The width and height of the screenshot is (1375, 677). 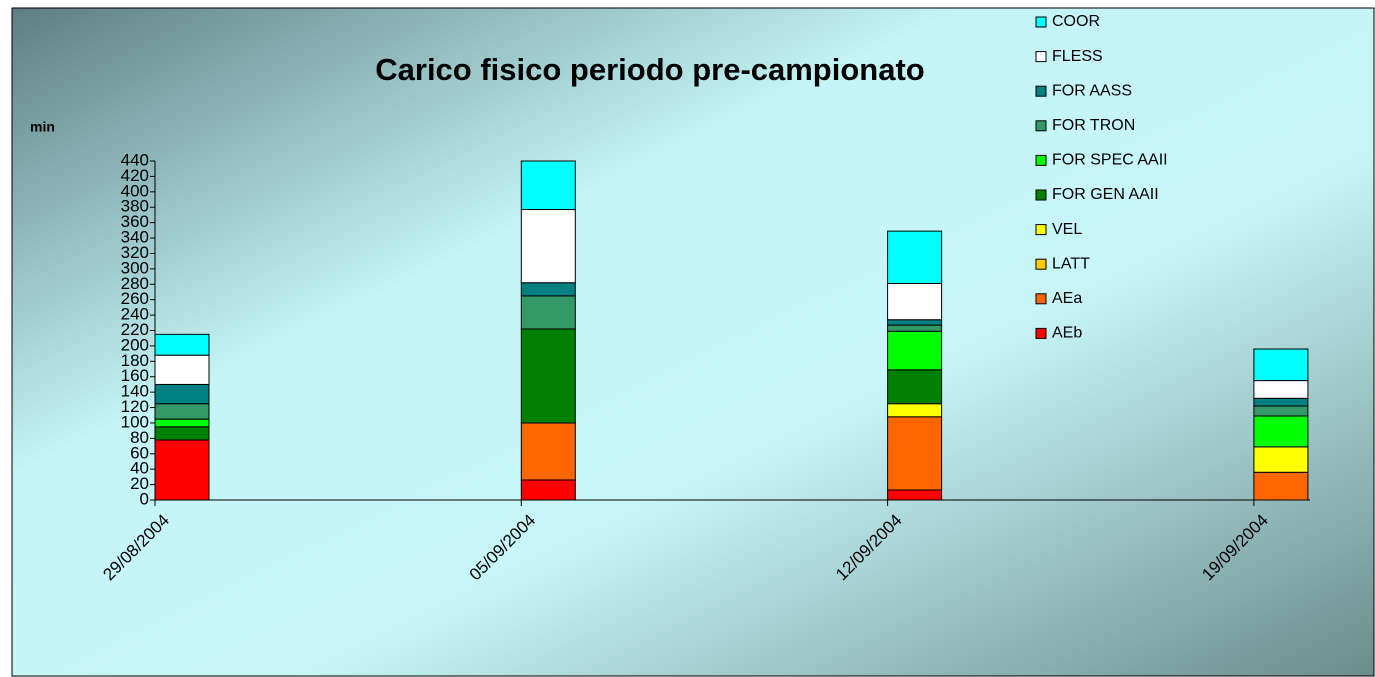 What do you see at coordinates (1067, 333) in the screenshot?
I see `legend-label: AEb` at bounding box center [1067, 333].